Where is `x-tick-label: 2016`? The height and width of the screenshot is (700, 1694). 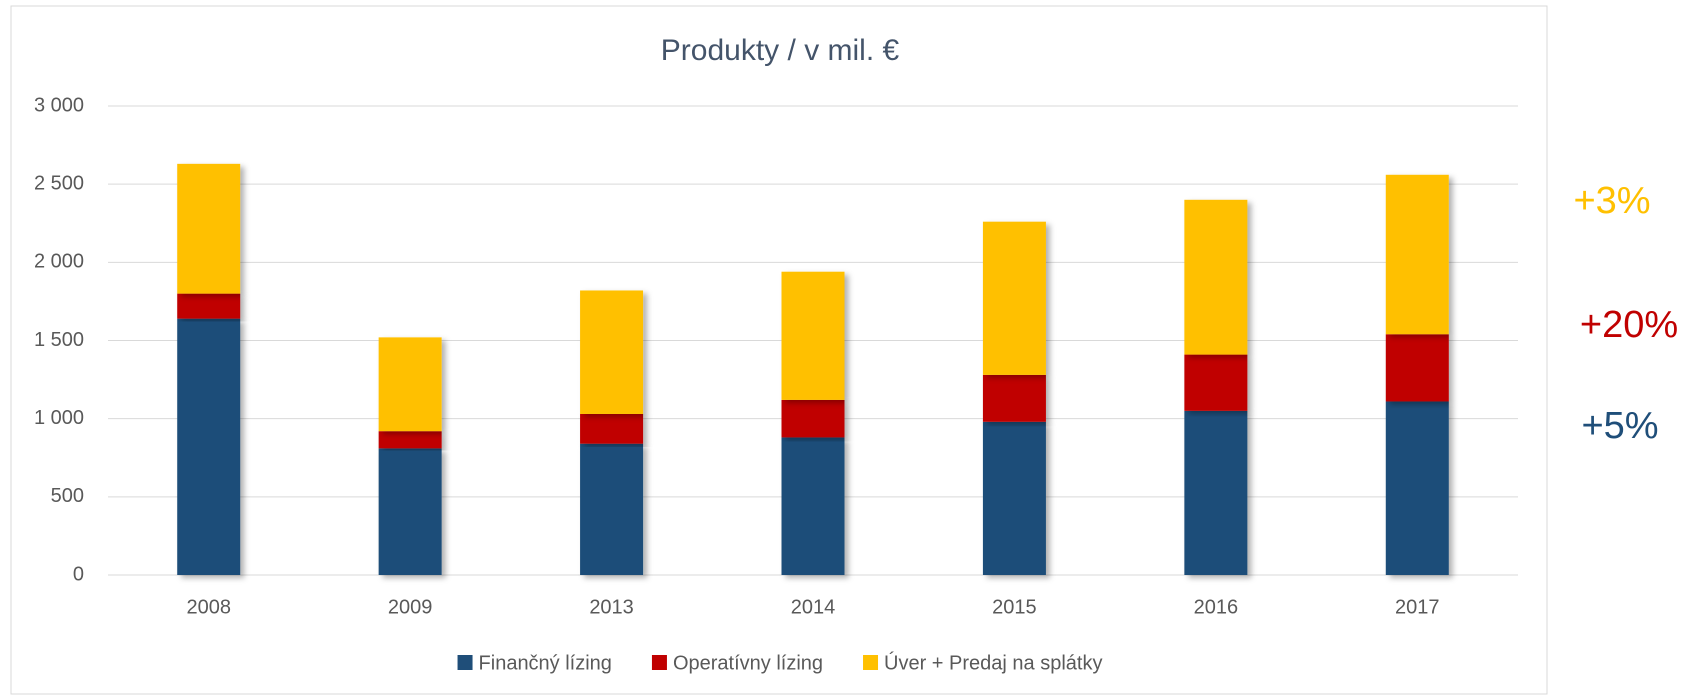
x-tick-label: 2016 is located at coordinates (1216, 607).